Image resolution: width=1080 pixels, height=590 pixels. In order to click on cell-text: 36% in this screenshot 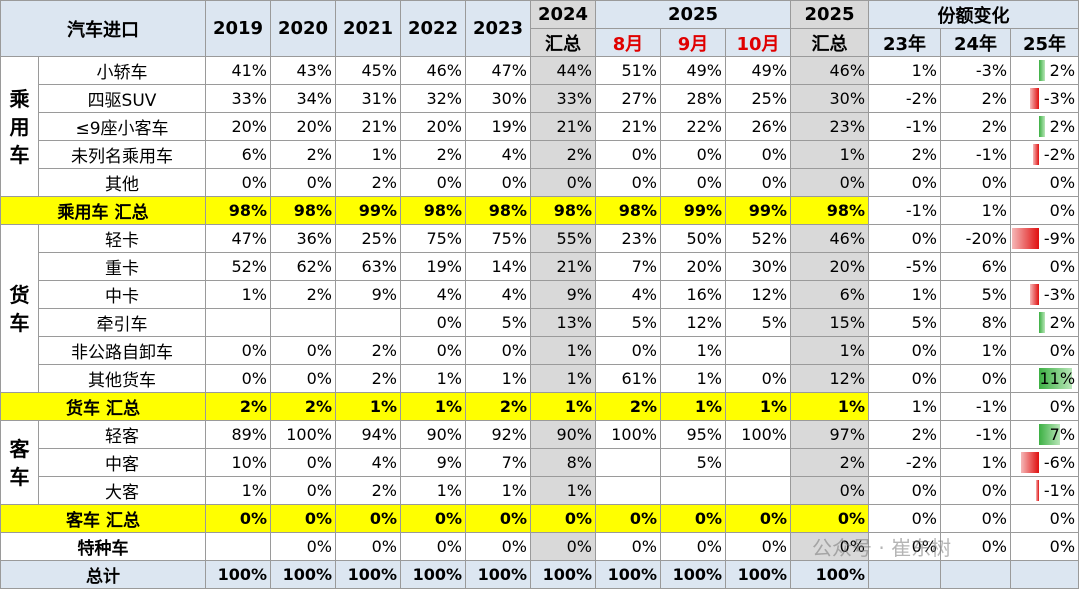, I will do `click(314, 238)`.